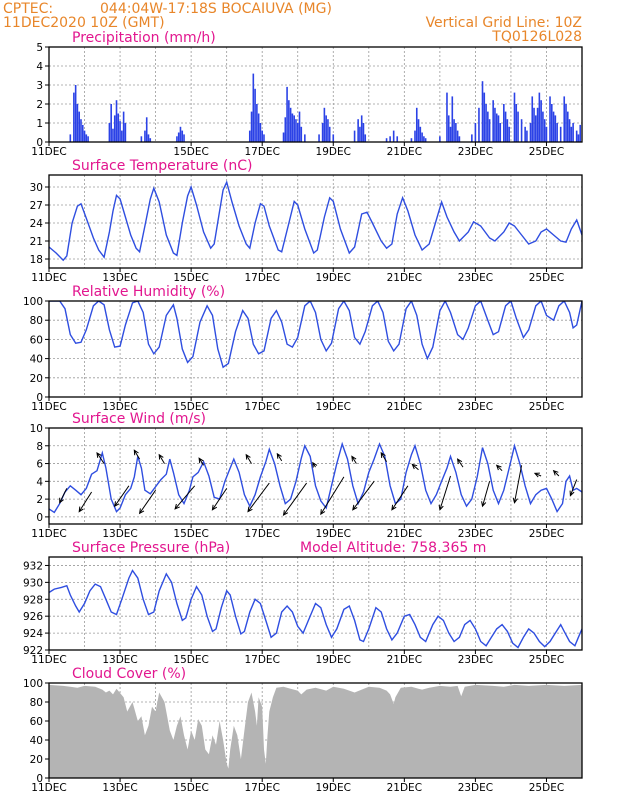 Image resolution: width=618 pixels, height=800 pixels. I want to click on y-tick-label: 40, so click(36, 360).